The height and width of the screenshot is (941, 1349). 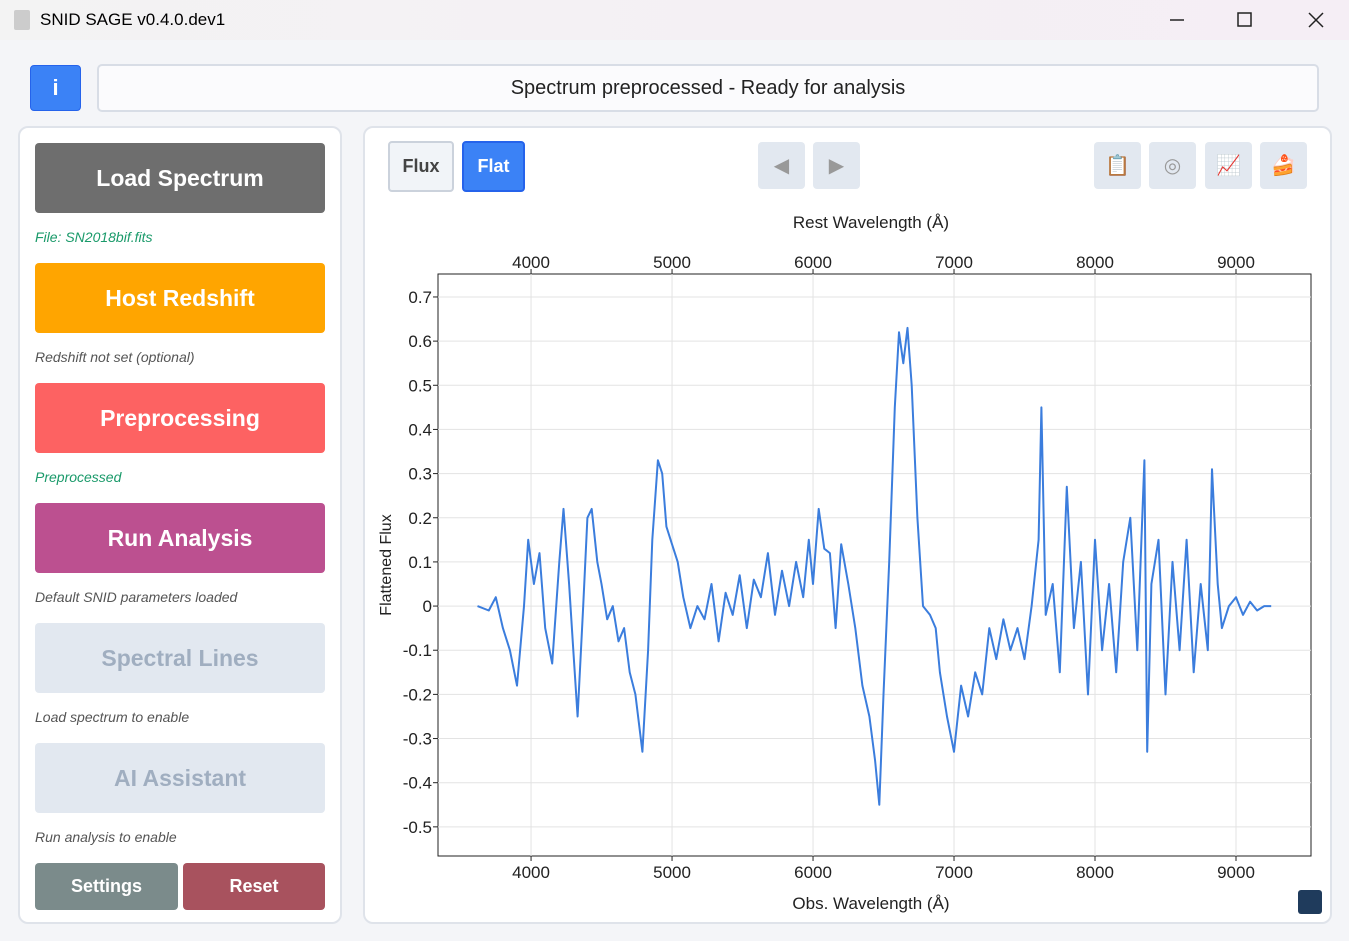 What do you see at coordinates (954, 872) in the screenshot?
I see `x-tick-label: 7000` at bounding box center [954, 872].